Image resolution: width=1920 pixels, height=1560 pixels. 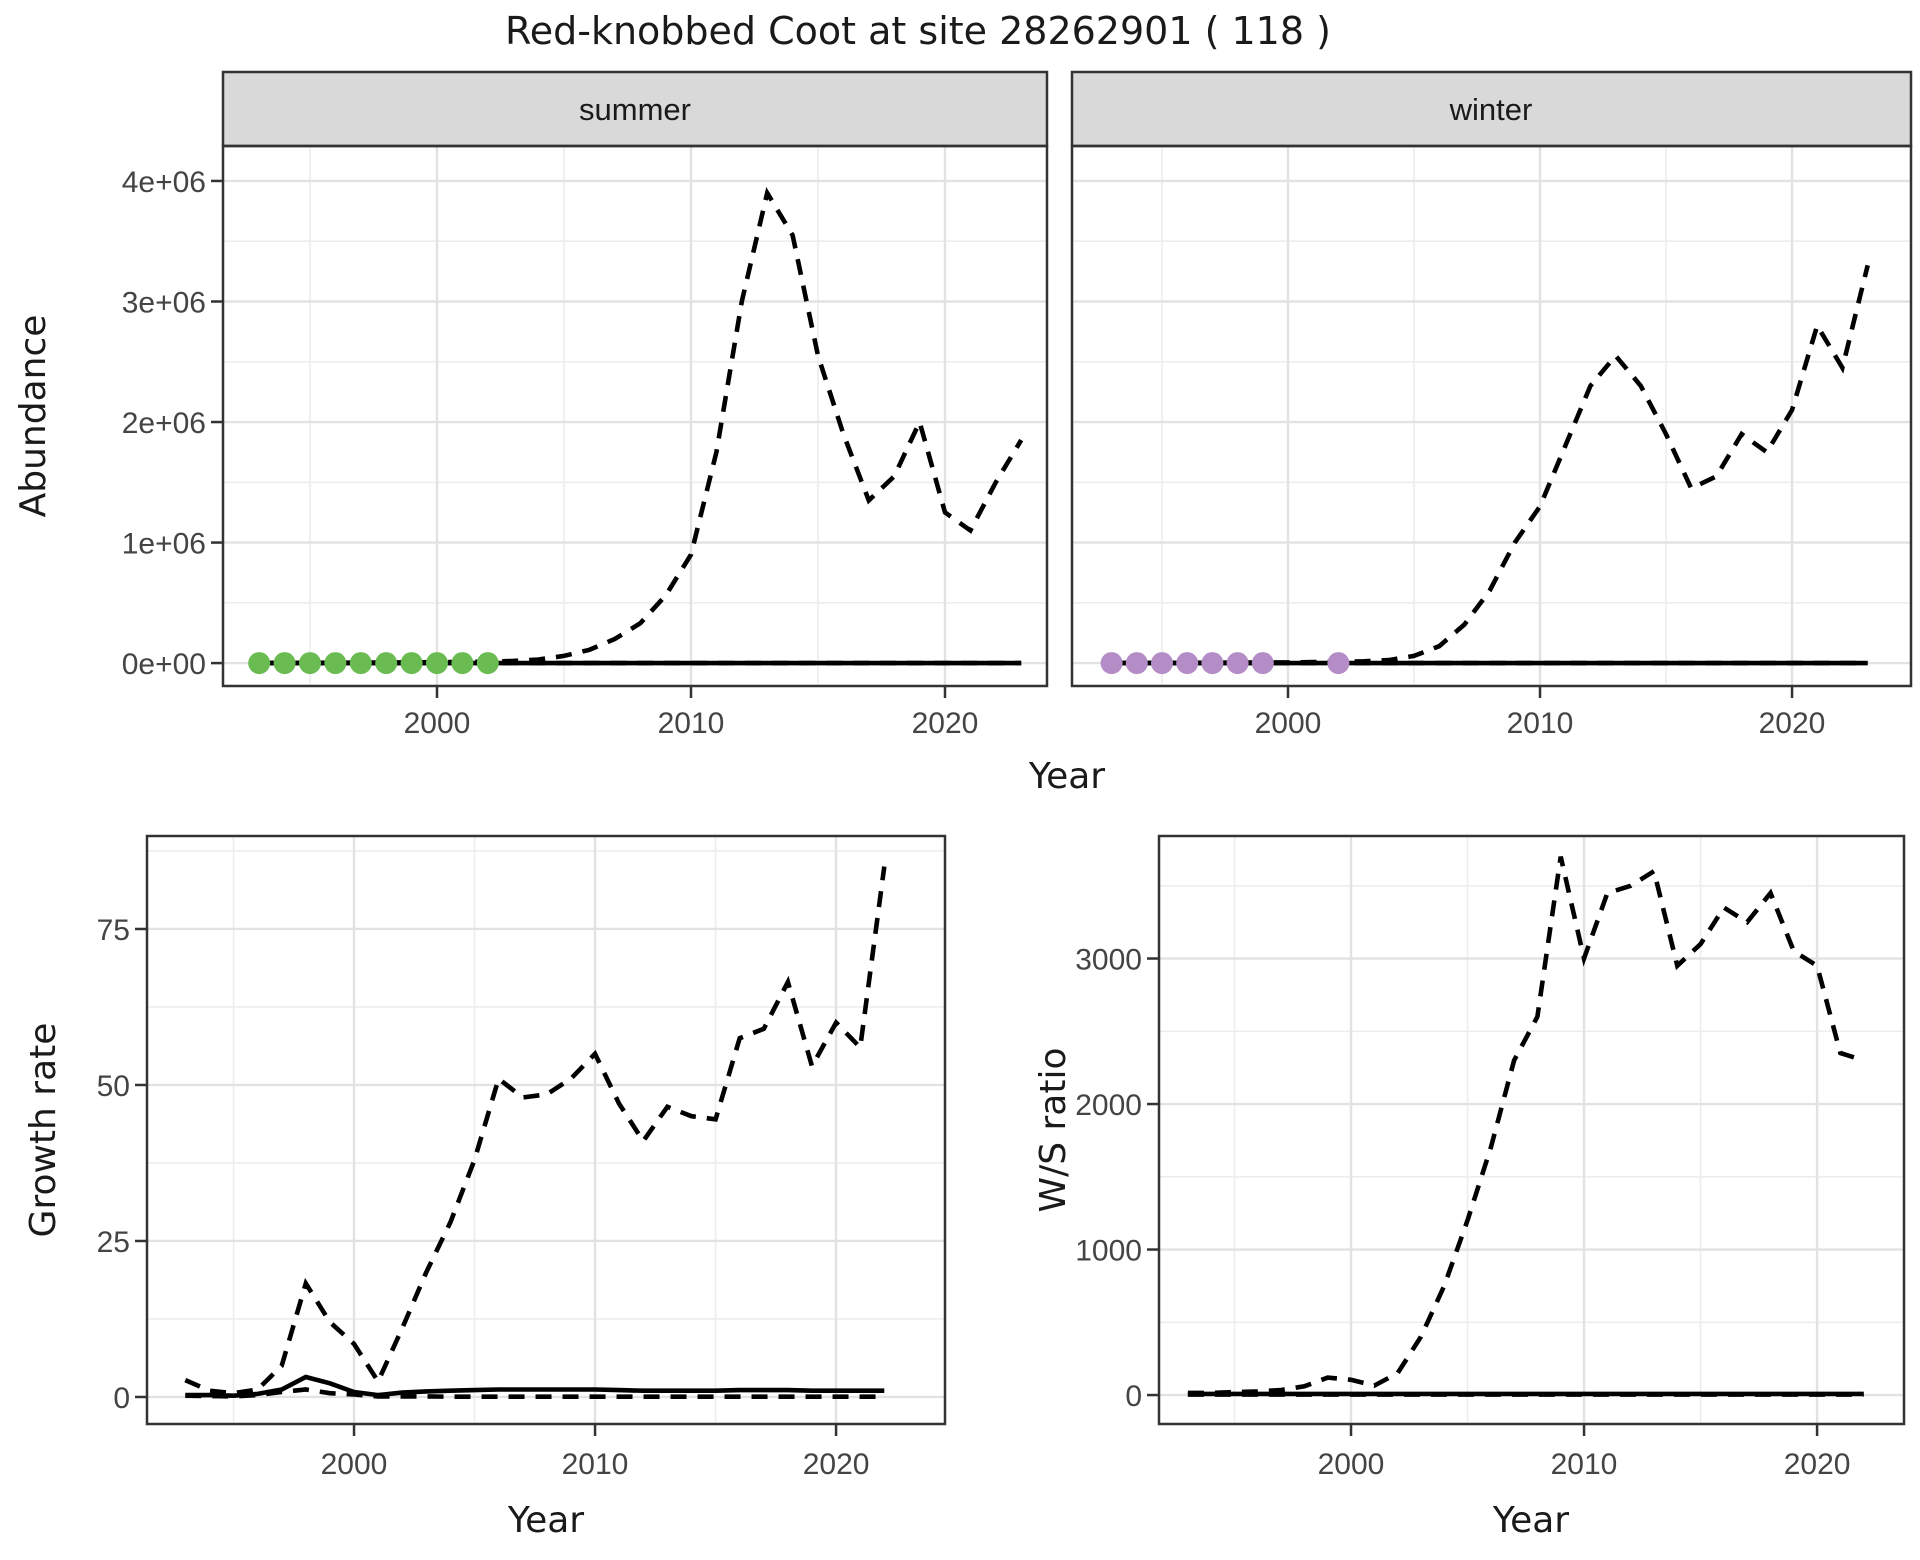 What do you see at coordinates (33, 416) in the screenshot?
I see `abundance-axis-title: Abundance` at bounding box center [33, 416].